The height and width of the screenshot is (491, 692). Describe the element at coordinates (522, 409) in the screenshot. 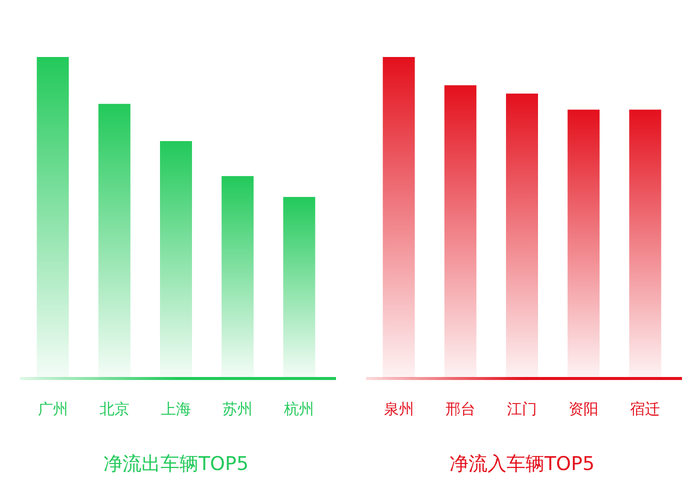

I see `x-tick-label: 江门` at that location.